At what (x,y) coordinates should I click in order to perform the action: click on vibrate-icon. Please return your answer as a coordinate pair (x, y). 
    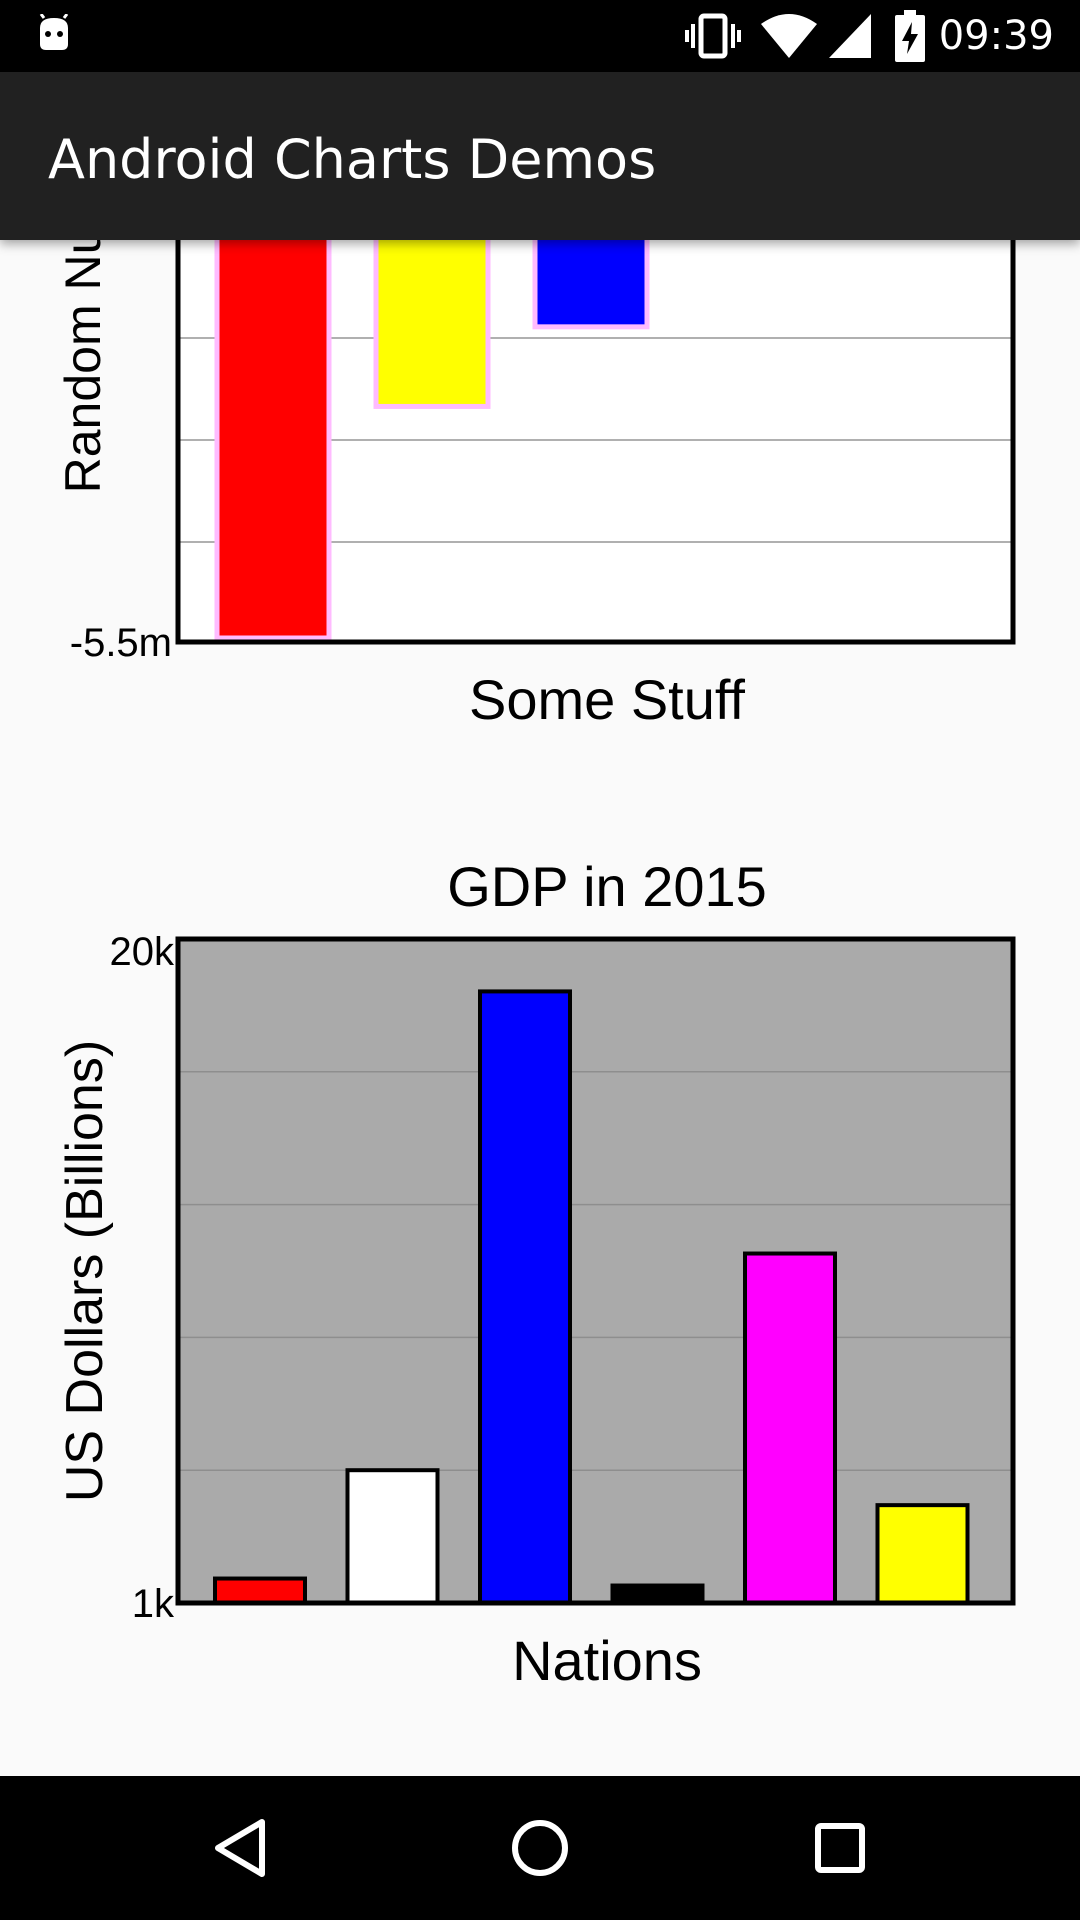
    Looking at the image, I should click on (712, 36).